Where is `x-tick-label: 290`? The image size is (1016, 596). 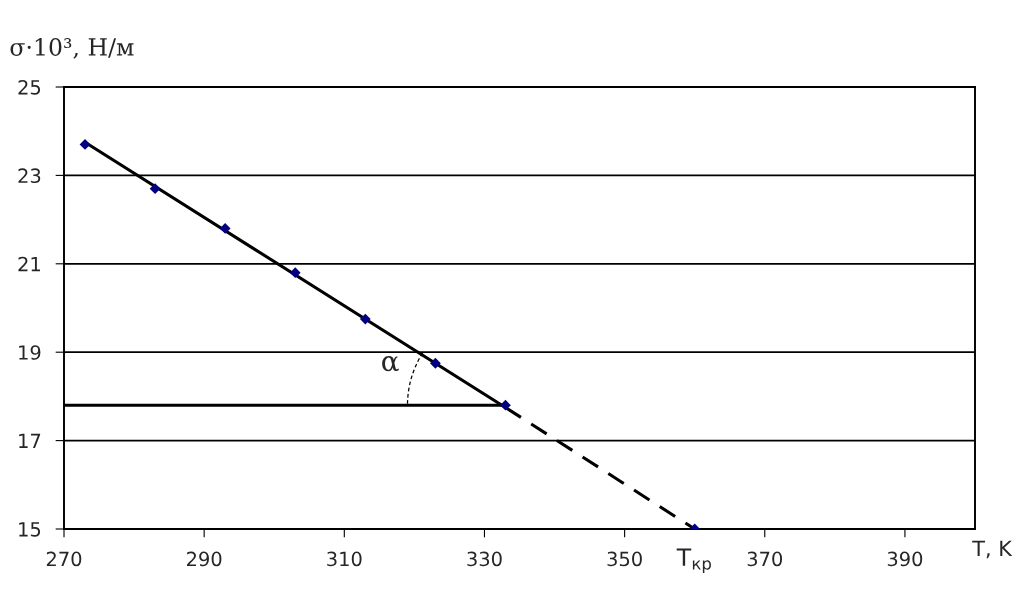 x-tick-label: 290 is located at coordinates (204, 559).